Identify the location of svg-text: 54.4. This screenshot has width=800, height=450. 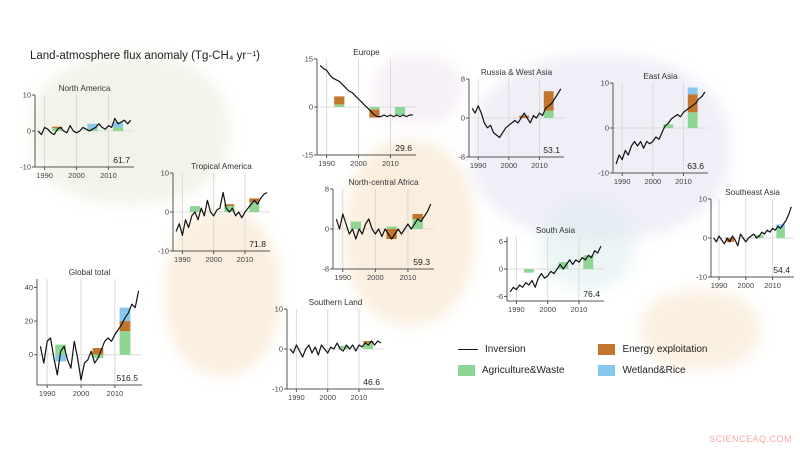
(781, 270).